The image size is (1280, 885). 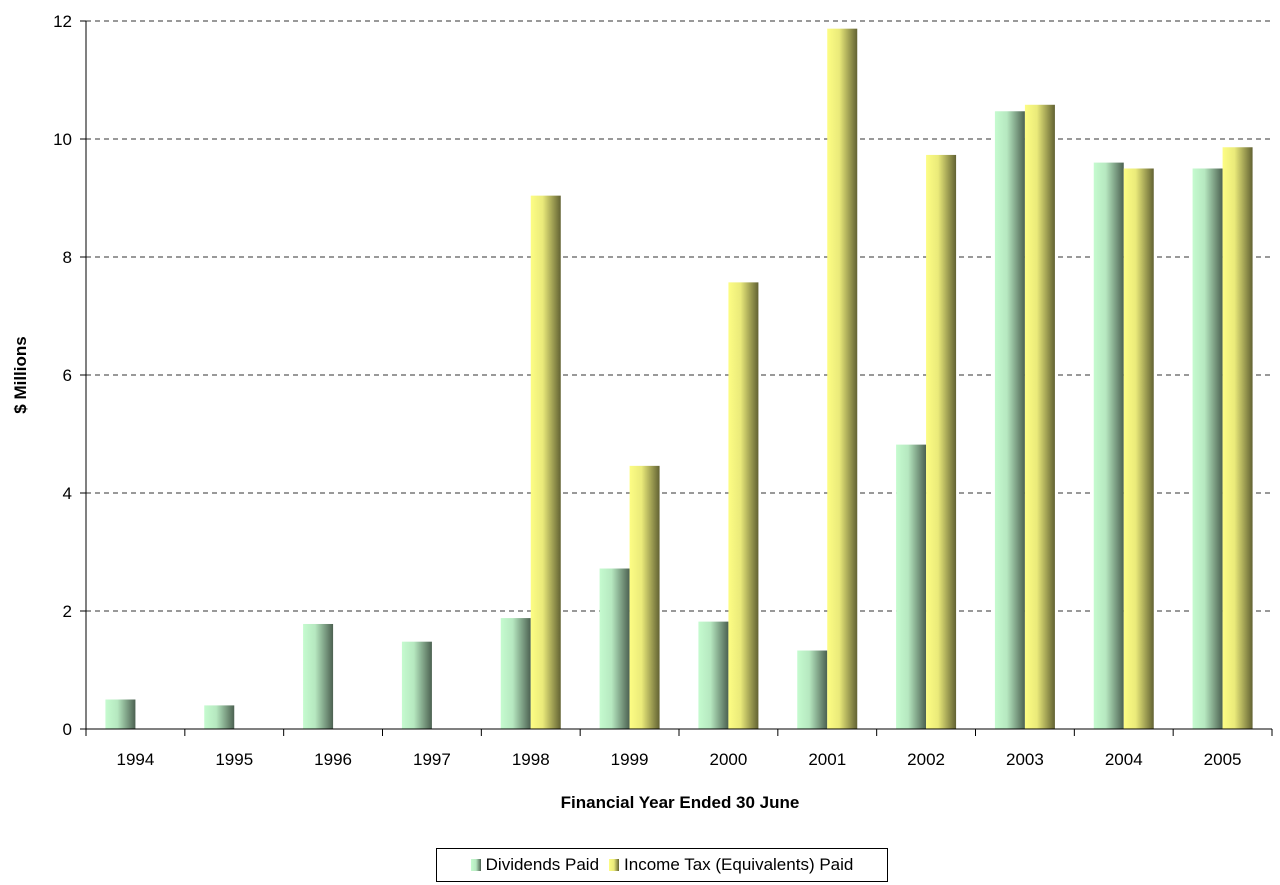 I want to click on y-tick-labels: 0 2 4 6 8 10 12, so click(x=62, y=375).